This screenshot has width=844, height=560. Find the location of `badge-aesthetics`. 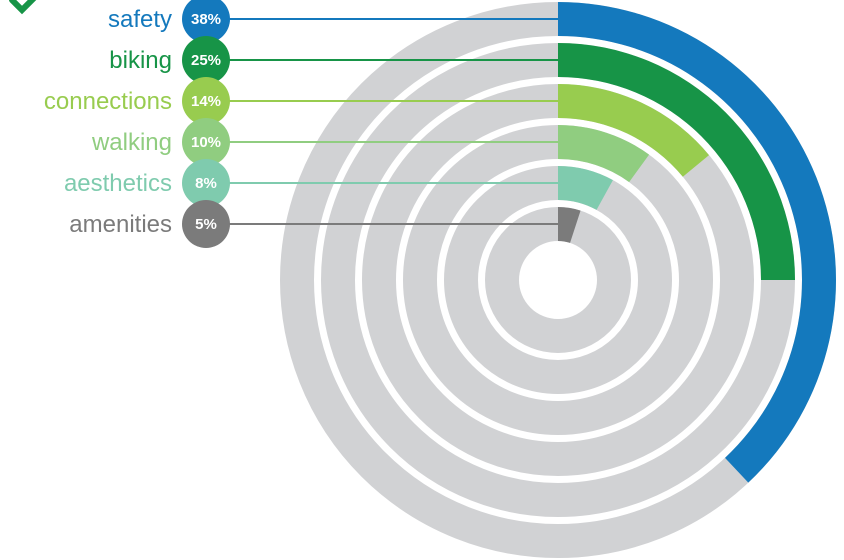

badge-aesthetics is located at coordinates (206, 183).